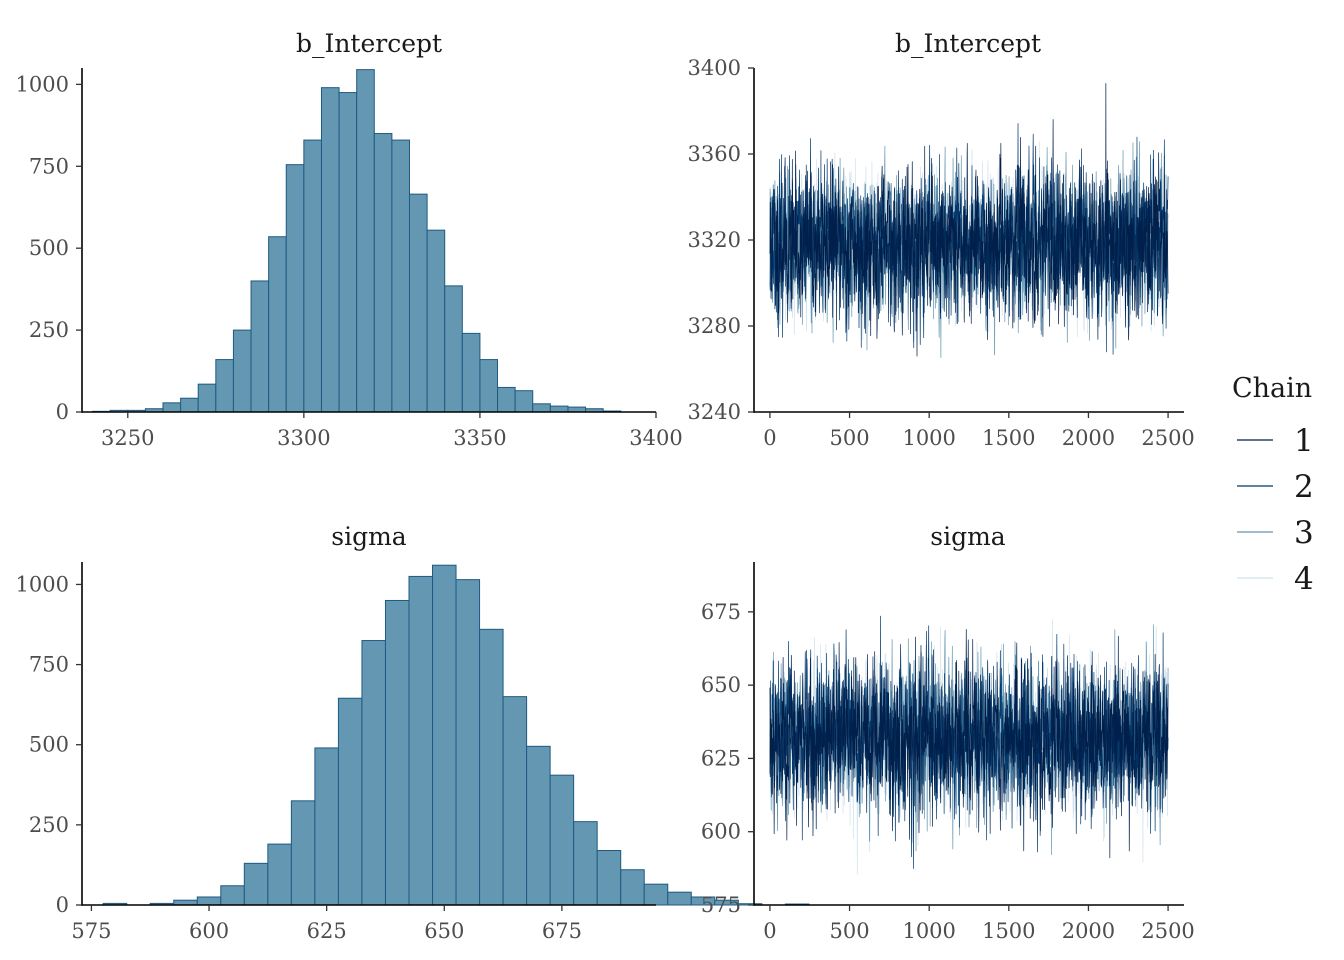 The image size is (1344, 960). Describe the element at coordinates (303, 438) in the screenshot. I see `x-tick-label: 3300` at that location.